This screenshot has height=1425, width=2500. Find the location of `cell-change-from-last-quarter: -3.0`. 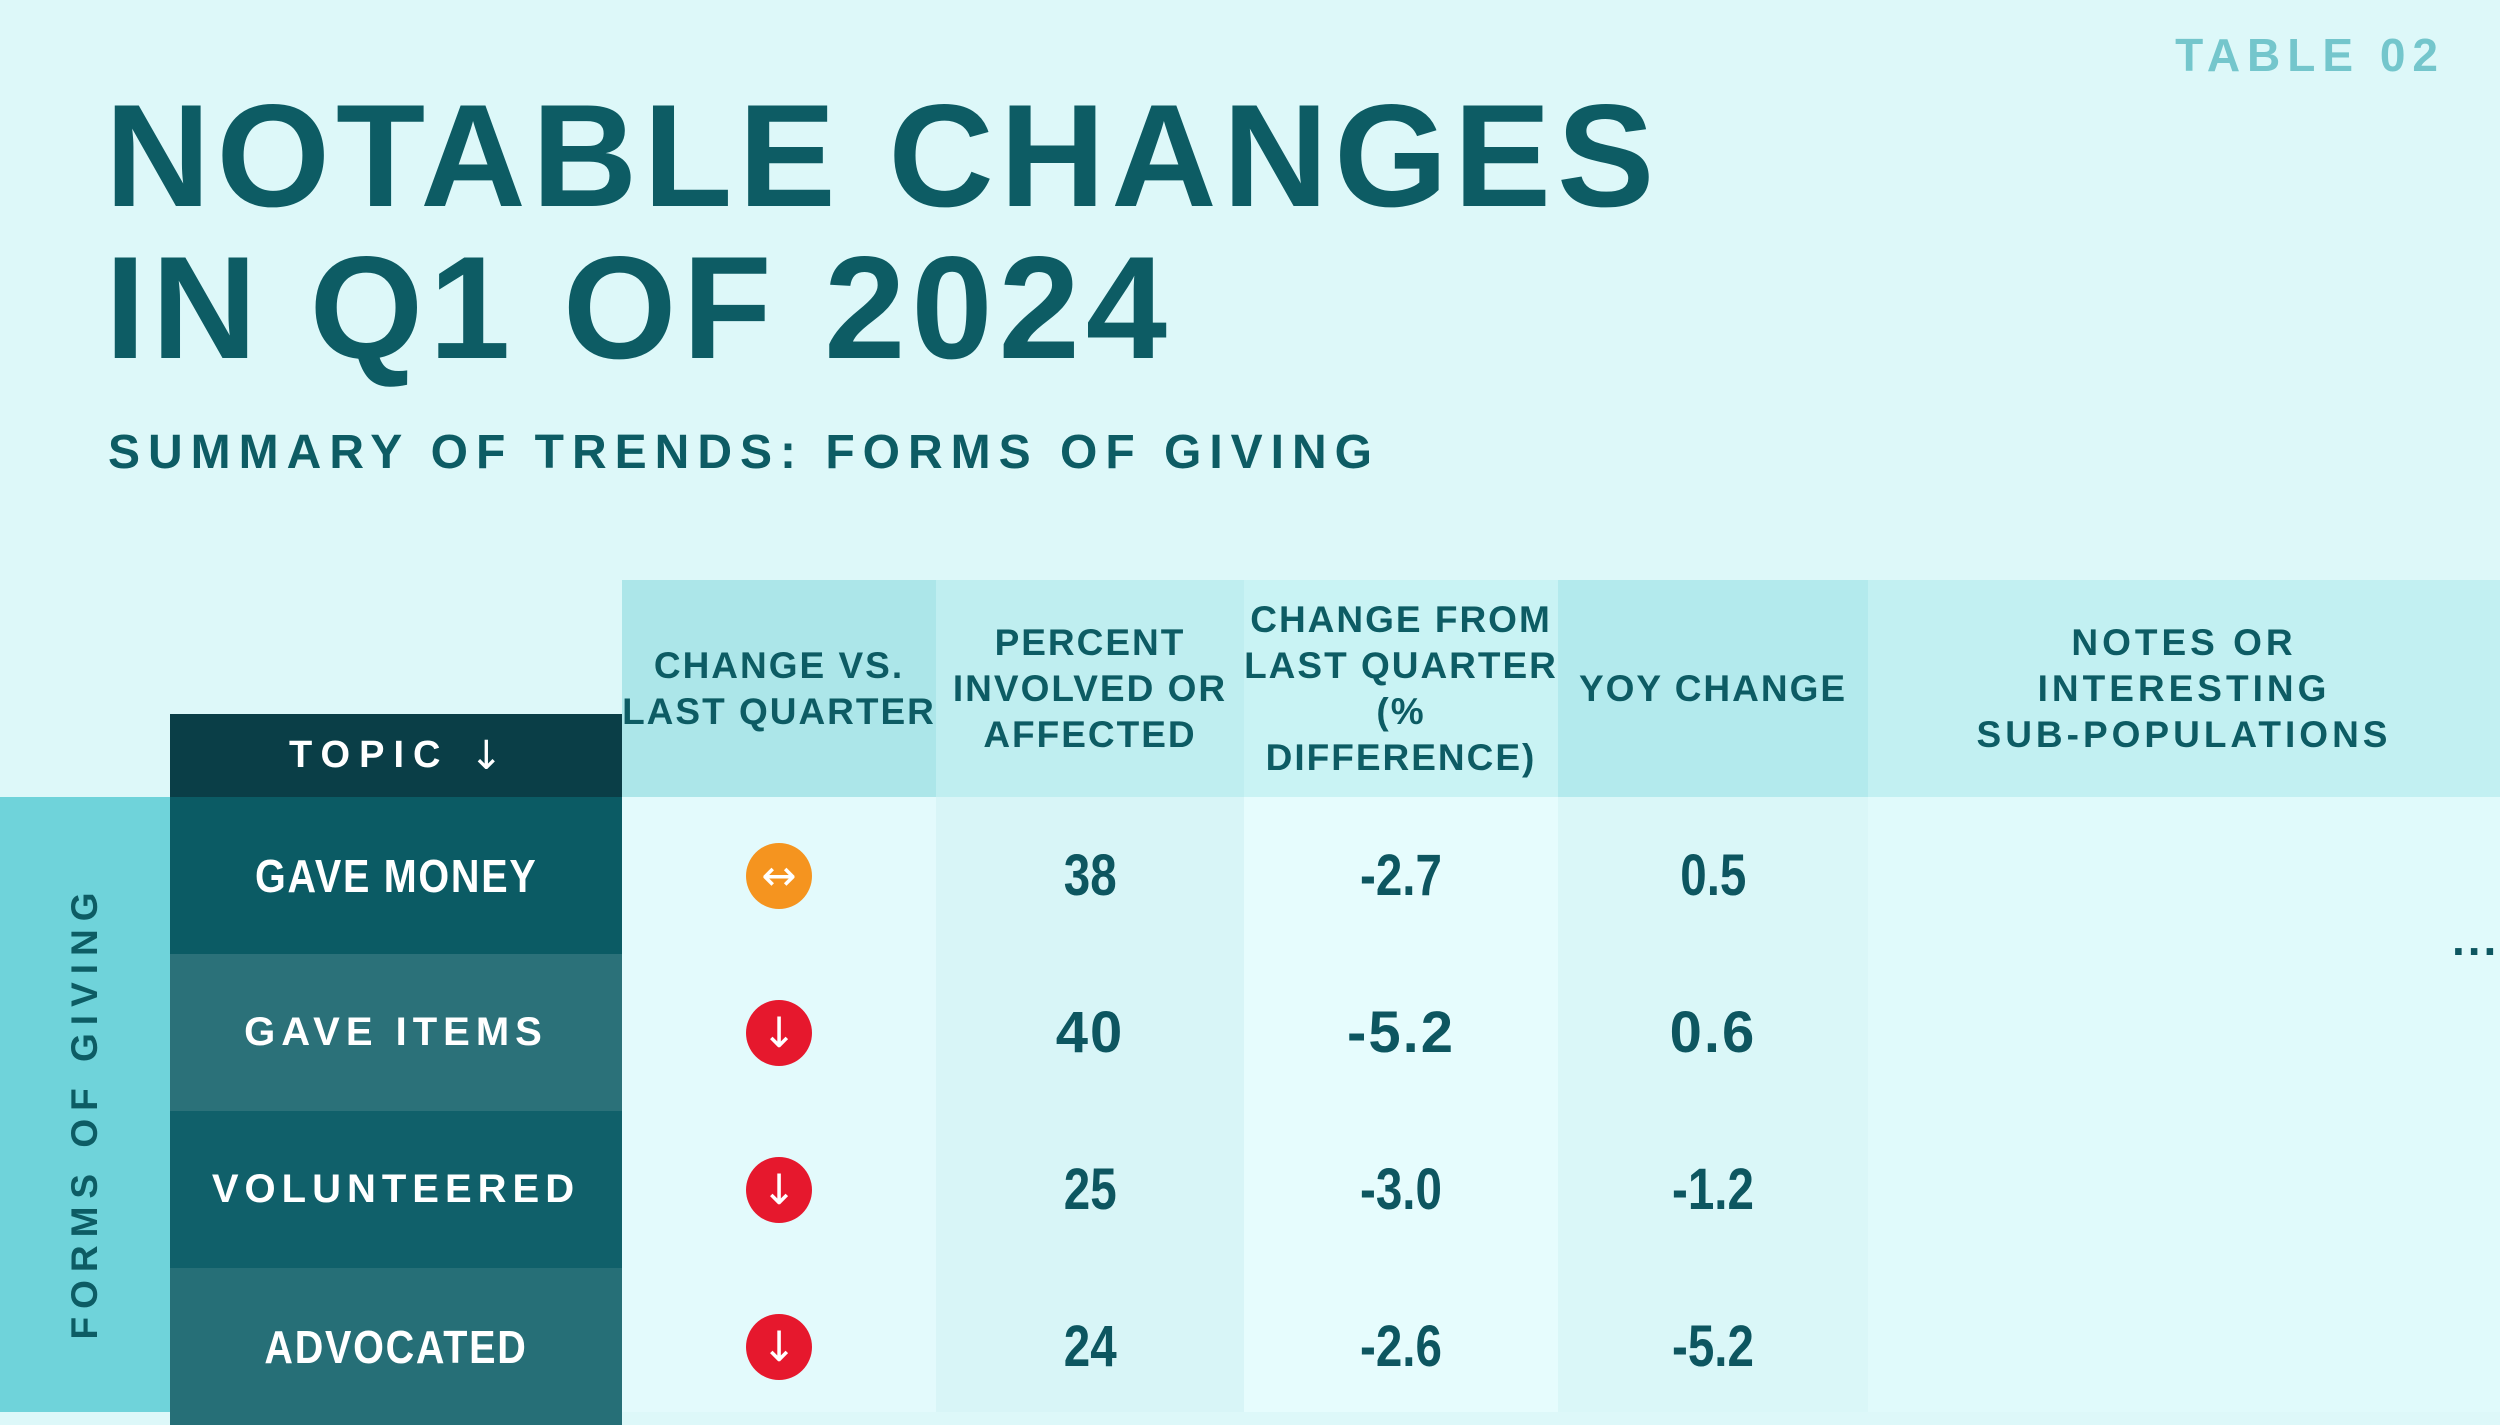

cell-change-from-last-quarter: -3.0 is located at coordinates (1401, 1189).